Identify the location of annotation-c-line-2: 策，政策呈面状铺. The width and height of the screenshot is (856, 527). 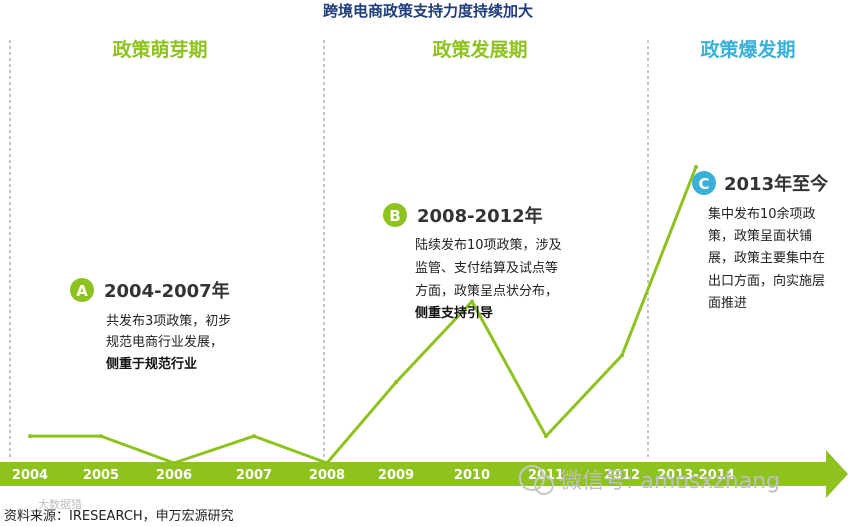
(760, 236).